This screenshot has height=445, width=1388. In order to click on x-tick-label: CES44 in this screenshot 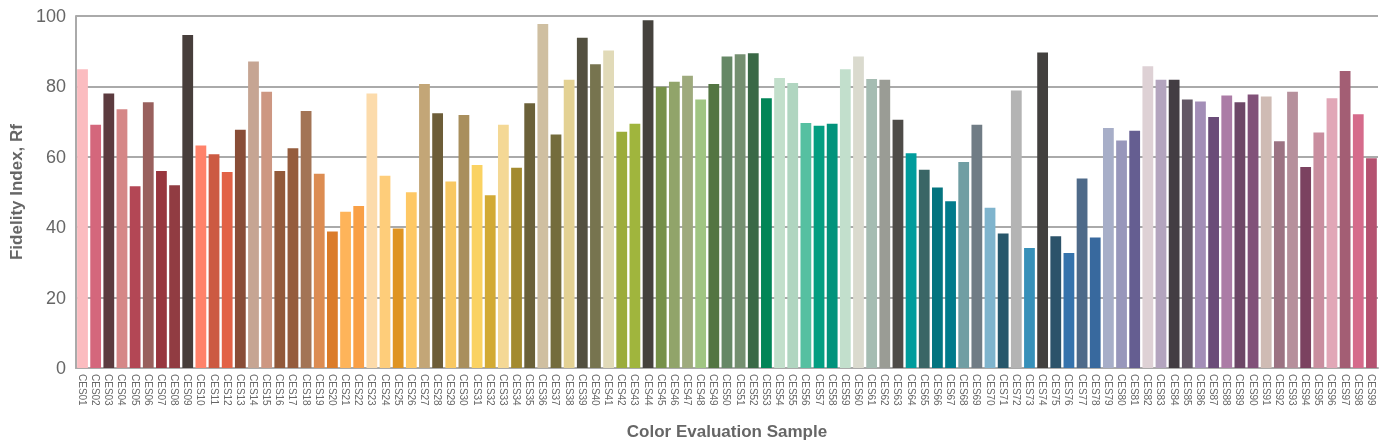, I will do `click(648, 390)`.